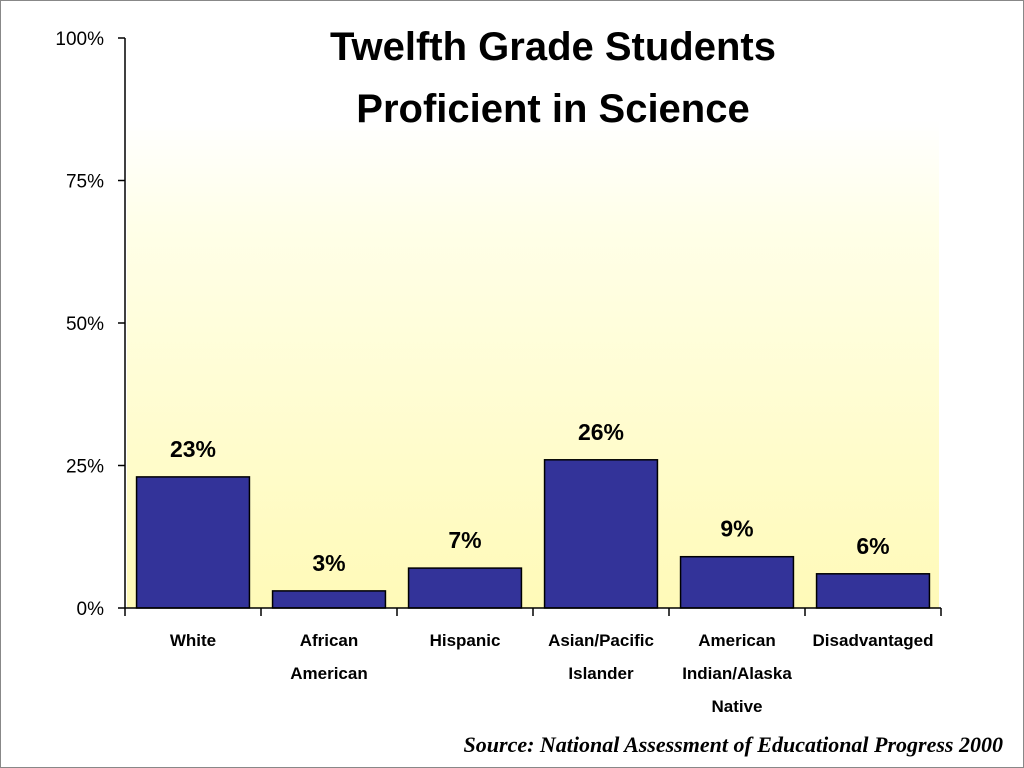 This screenshot has height=768, width=1024. I want to click on data-label: 3%, so click(328, 563).